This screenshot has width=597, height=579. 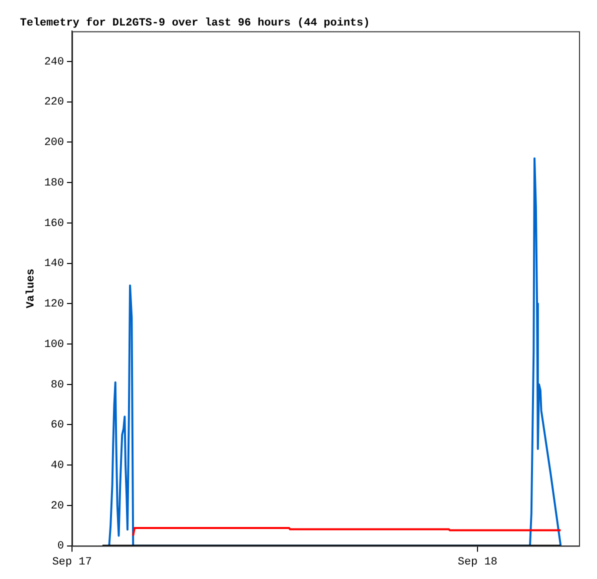 I want to click on y-axis-title: Values, so click(x=31, y=288).